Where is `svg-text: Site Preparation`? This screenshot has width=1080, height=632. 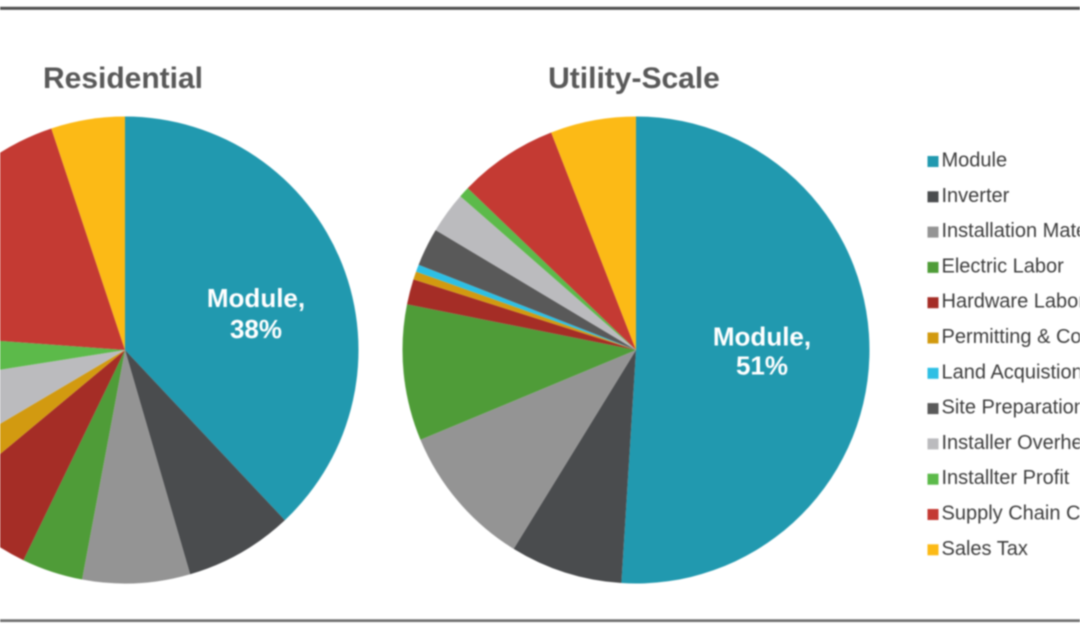 svg-text: Site Preparation is located at coordinates (1011, 408).